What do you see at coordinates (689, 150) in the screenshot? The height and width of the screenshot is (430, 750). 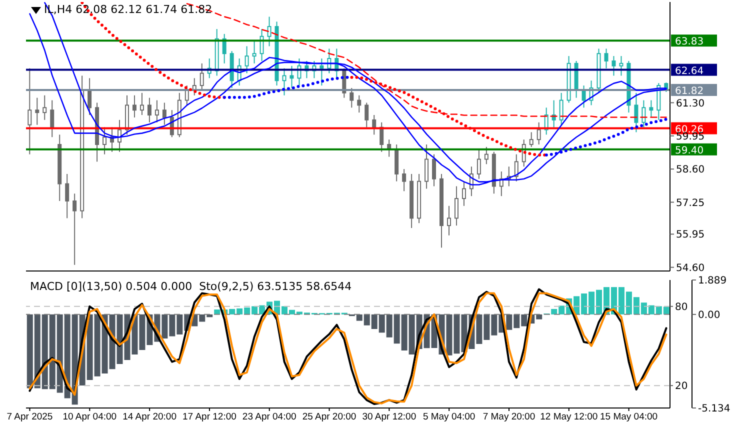 I see `ref-line-label: 59.40` at bounding box center [689, 150].